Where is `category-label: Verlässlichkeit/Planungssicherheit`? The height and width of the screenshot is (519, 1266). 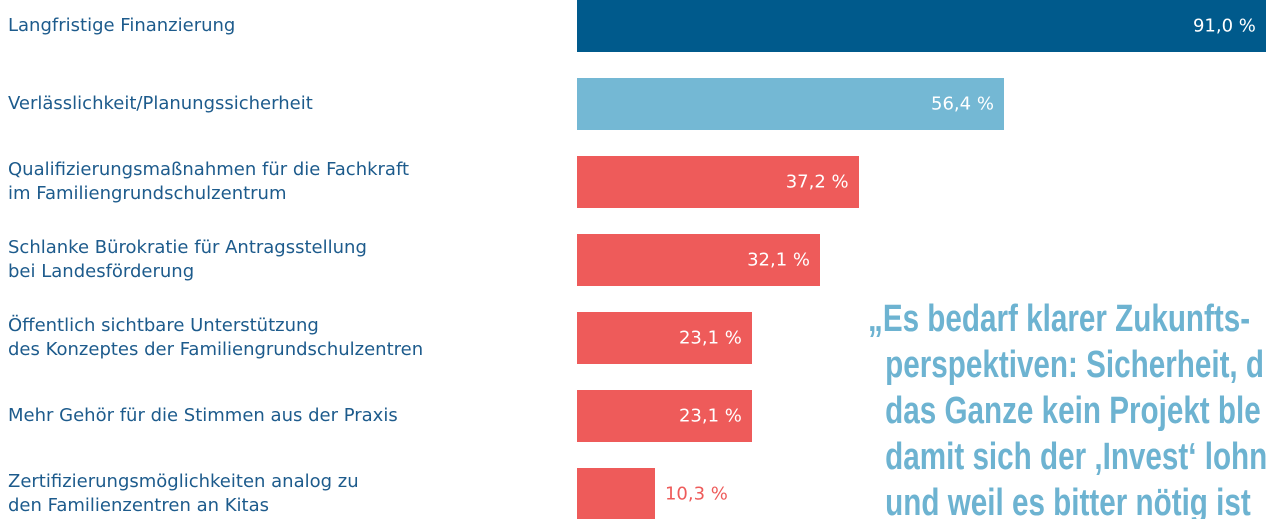
category-label: Verlässlichkeit/Planungssicherheit is located at coordinates (160, 103).